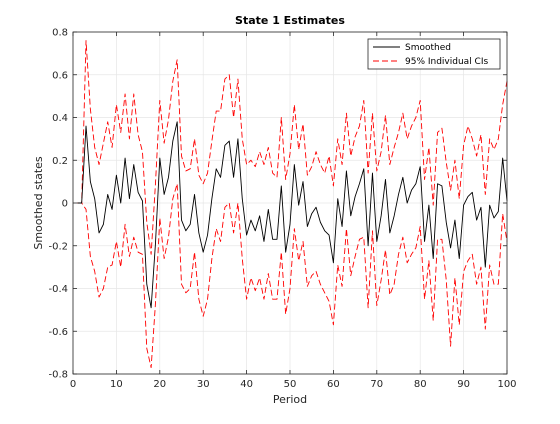  I want to click on x-axis-label: Period, so click(290, 399).